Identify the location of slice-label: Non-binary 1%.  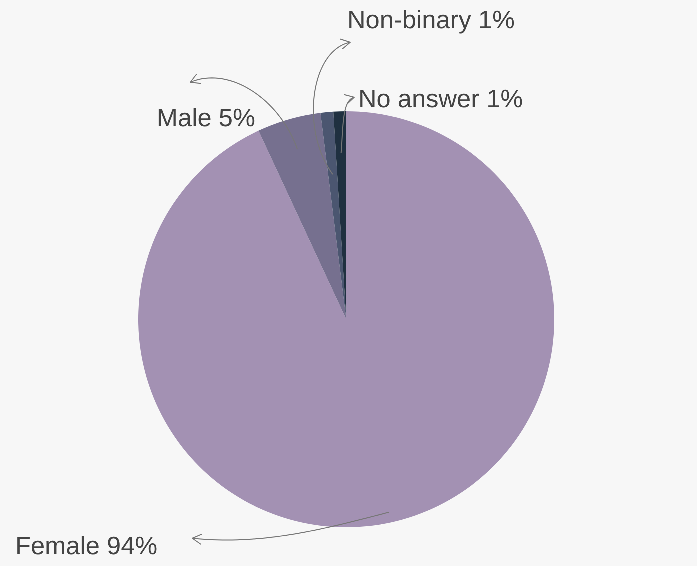
(432, 20).